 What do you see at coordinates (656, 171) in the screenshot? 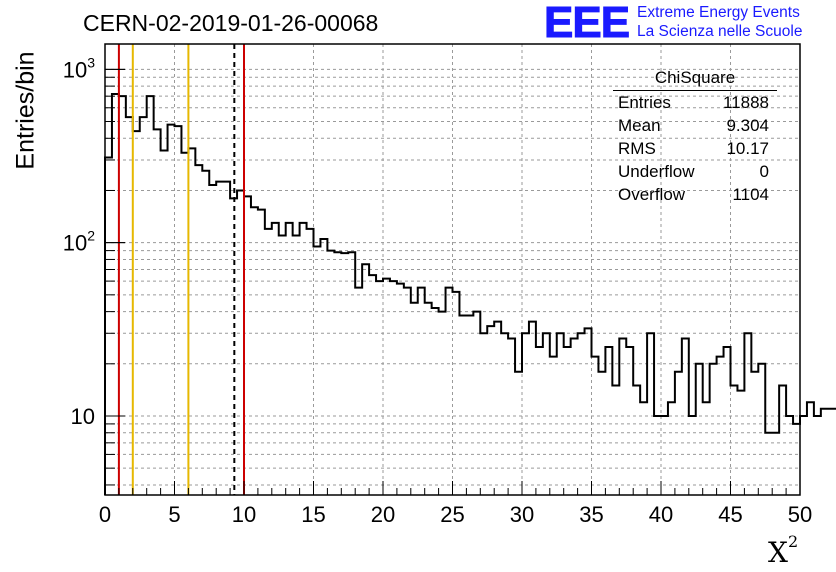
I see `stats-label: Underflow` at bounding box center [656, 171].